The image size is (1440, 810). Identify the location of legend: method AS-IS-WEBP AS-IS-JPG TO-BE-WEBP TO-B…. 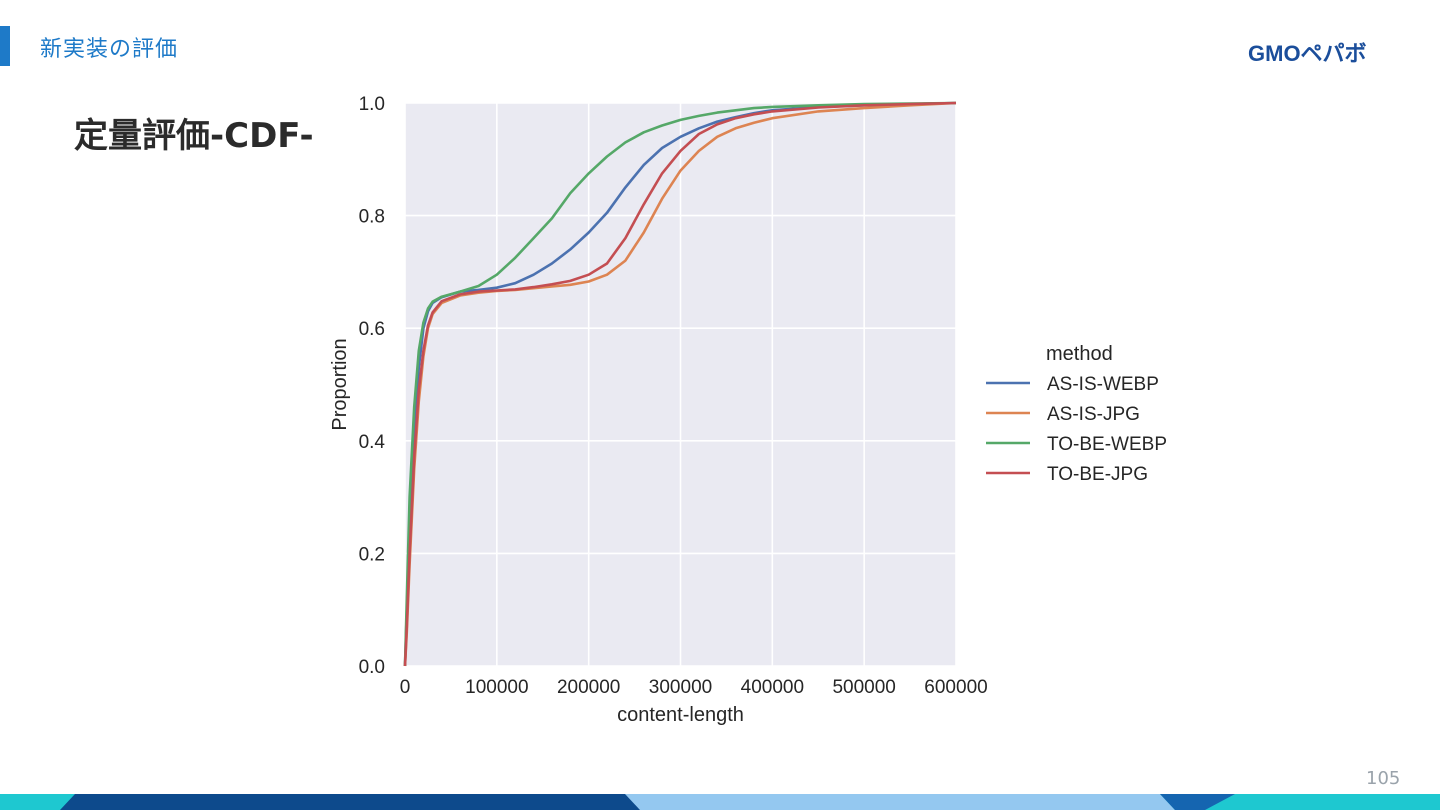
(1076, 414).